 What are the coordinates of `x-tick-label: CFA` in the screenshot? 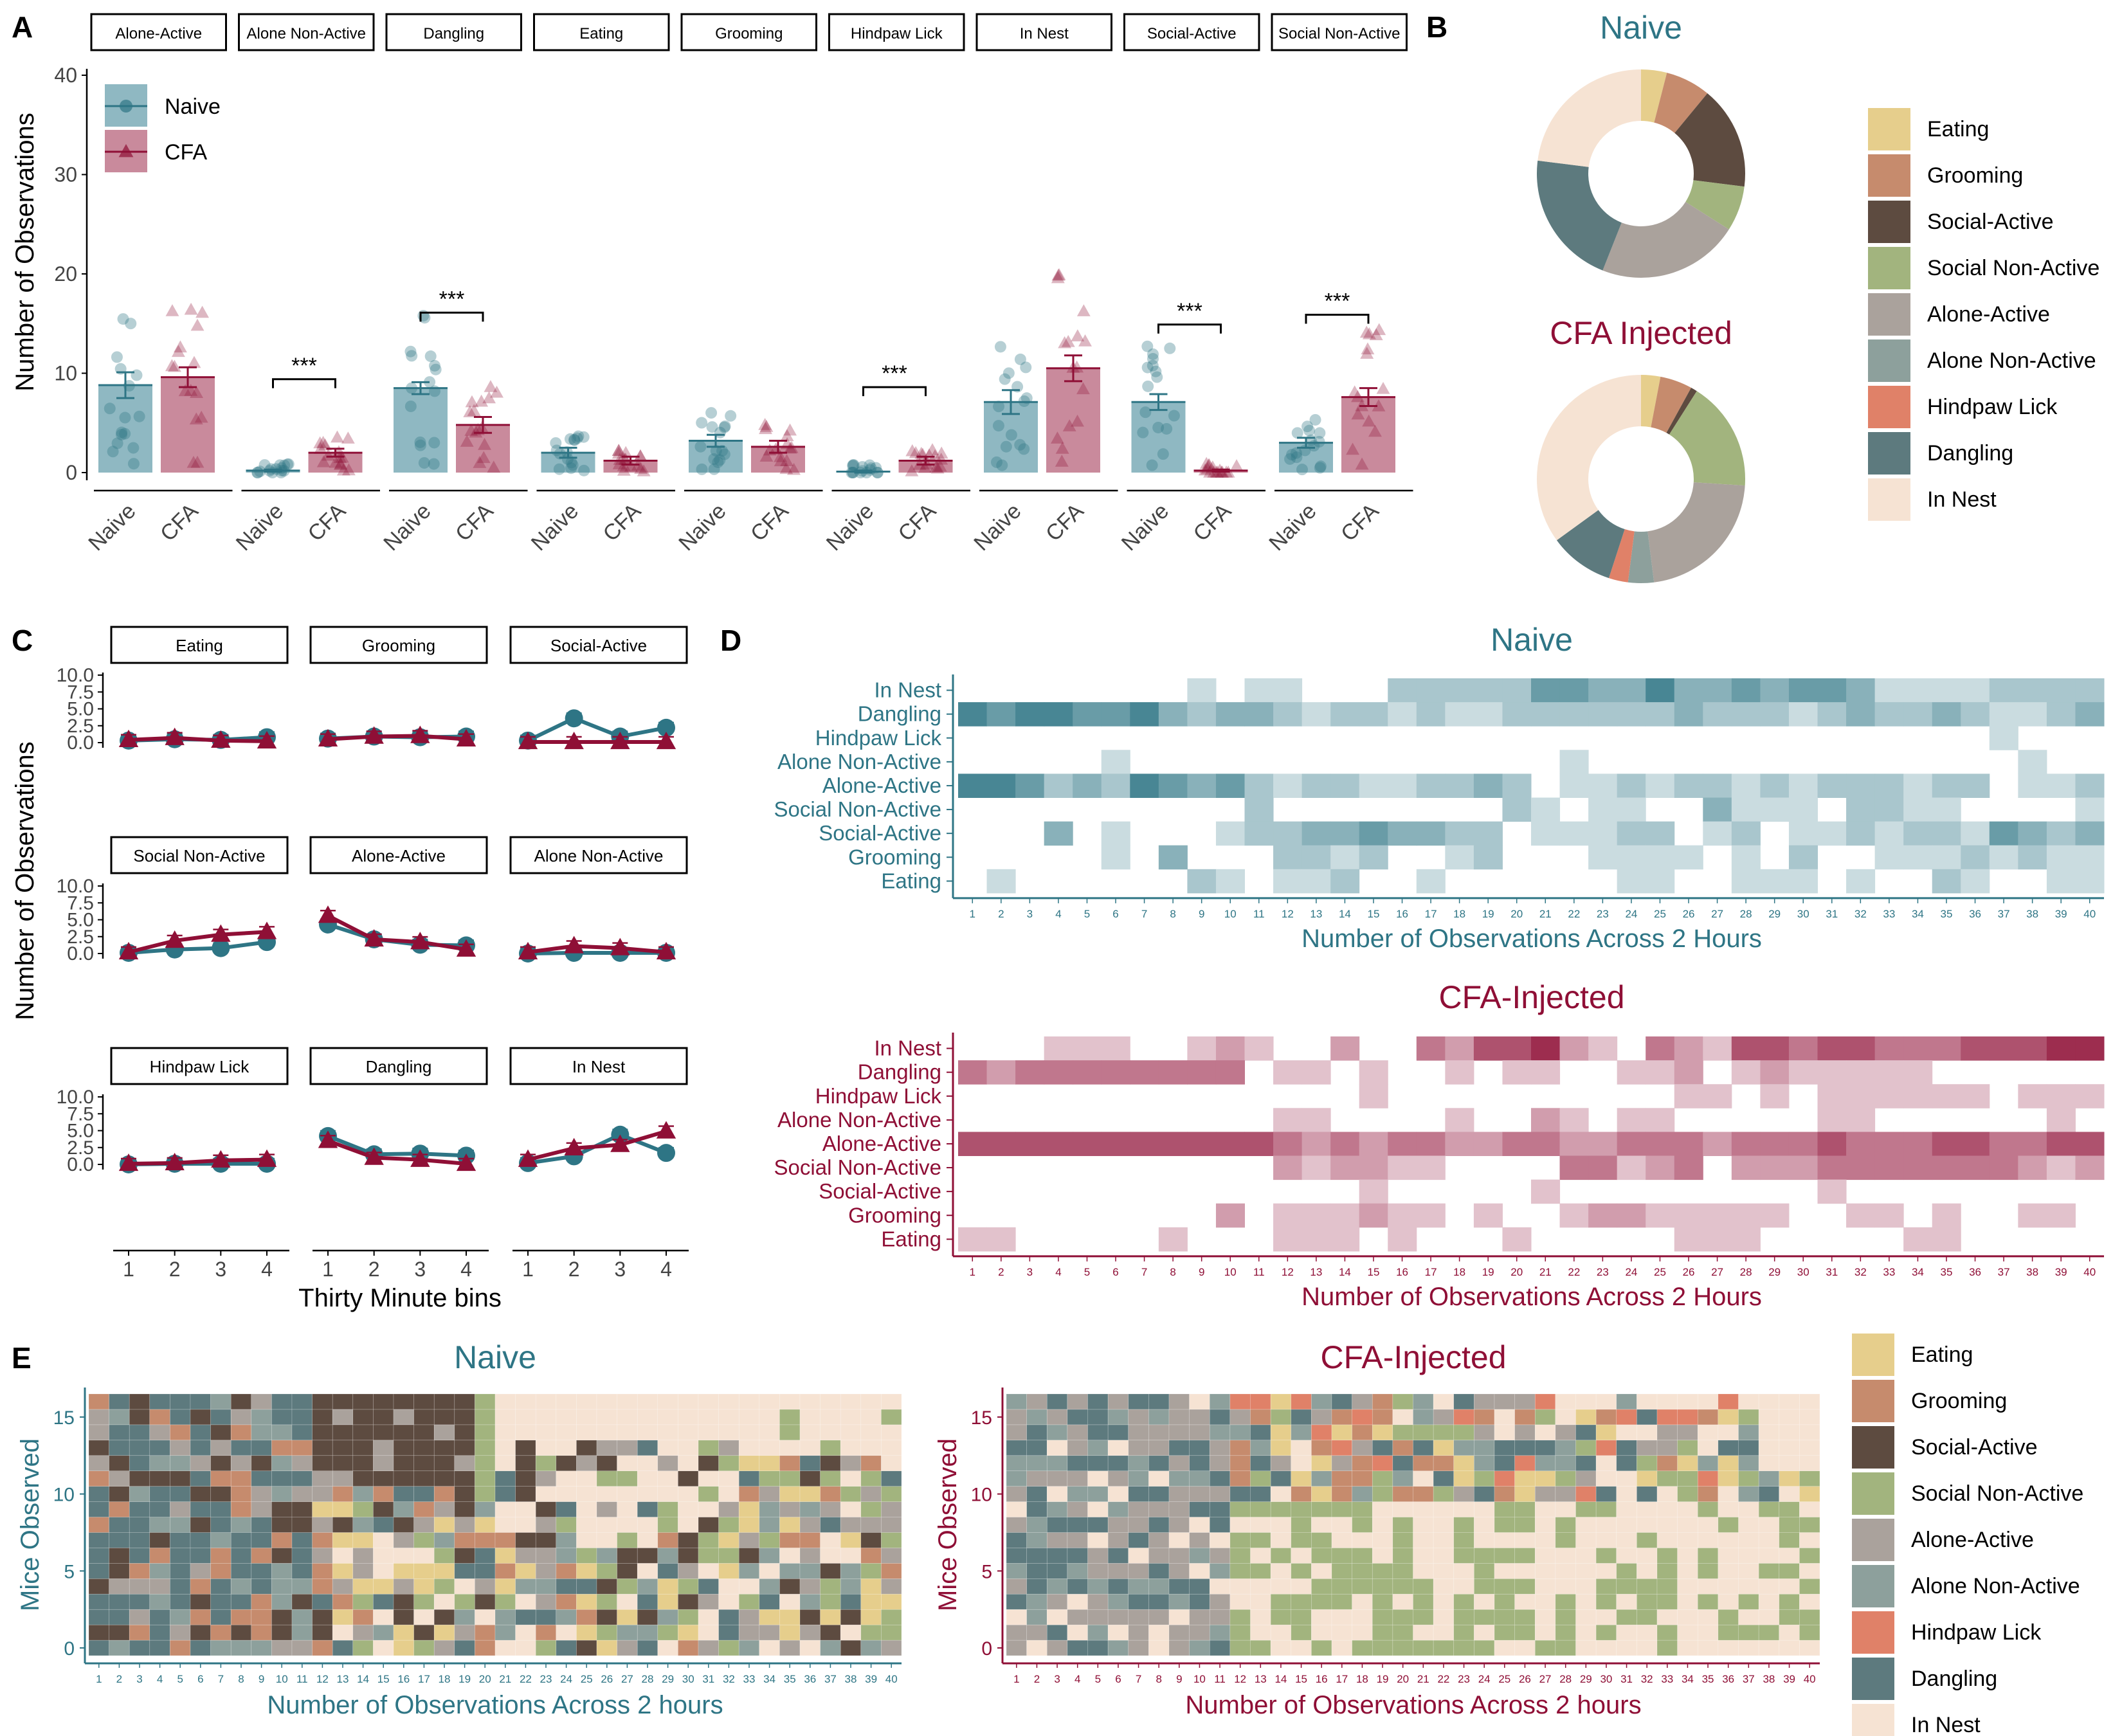 It's located at (1065, 523).